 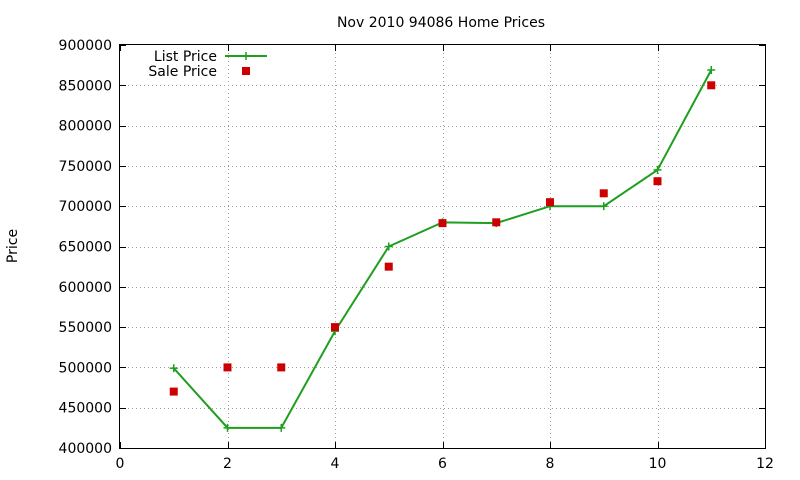 I want to click on x-tick-label: 12, so click(x=765, y=464).